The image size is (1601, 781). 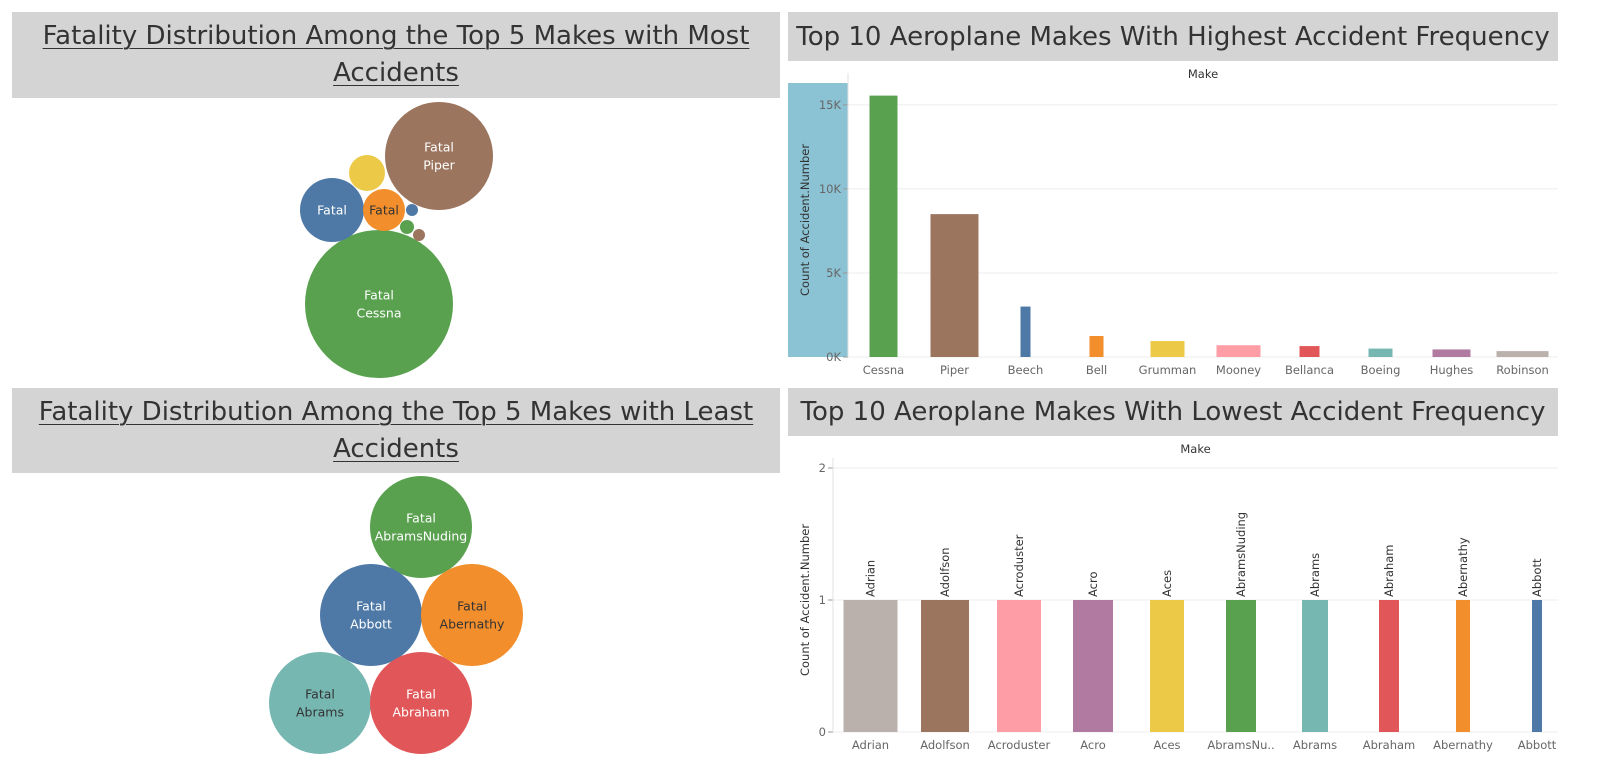 I want to click on low-bar-acro, so click(x=1093, y=666).